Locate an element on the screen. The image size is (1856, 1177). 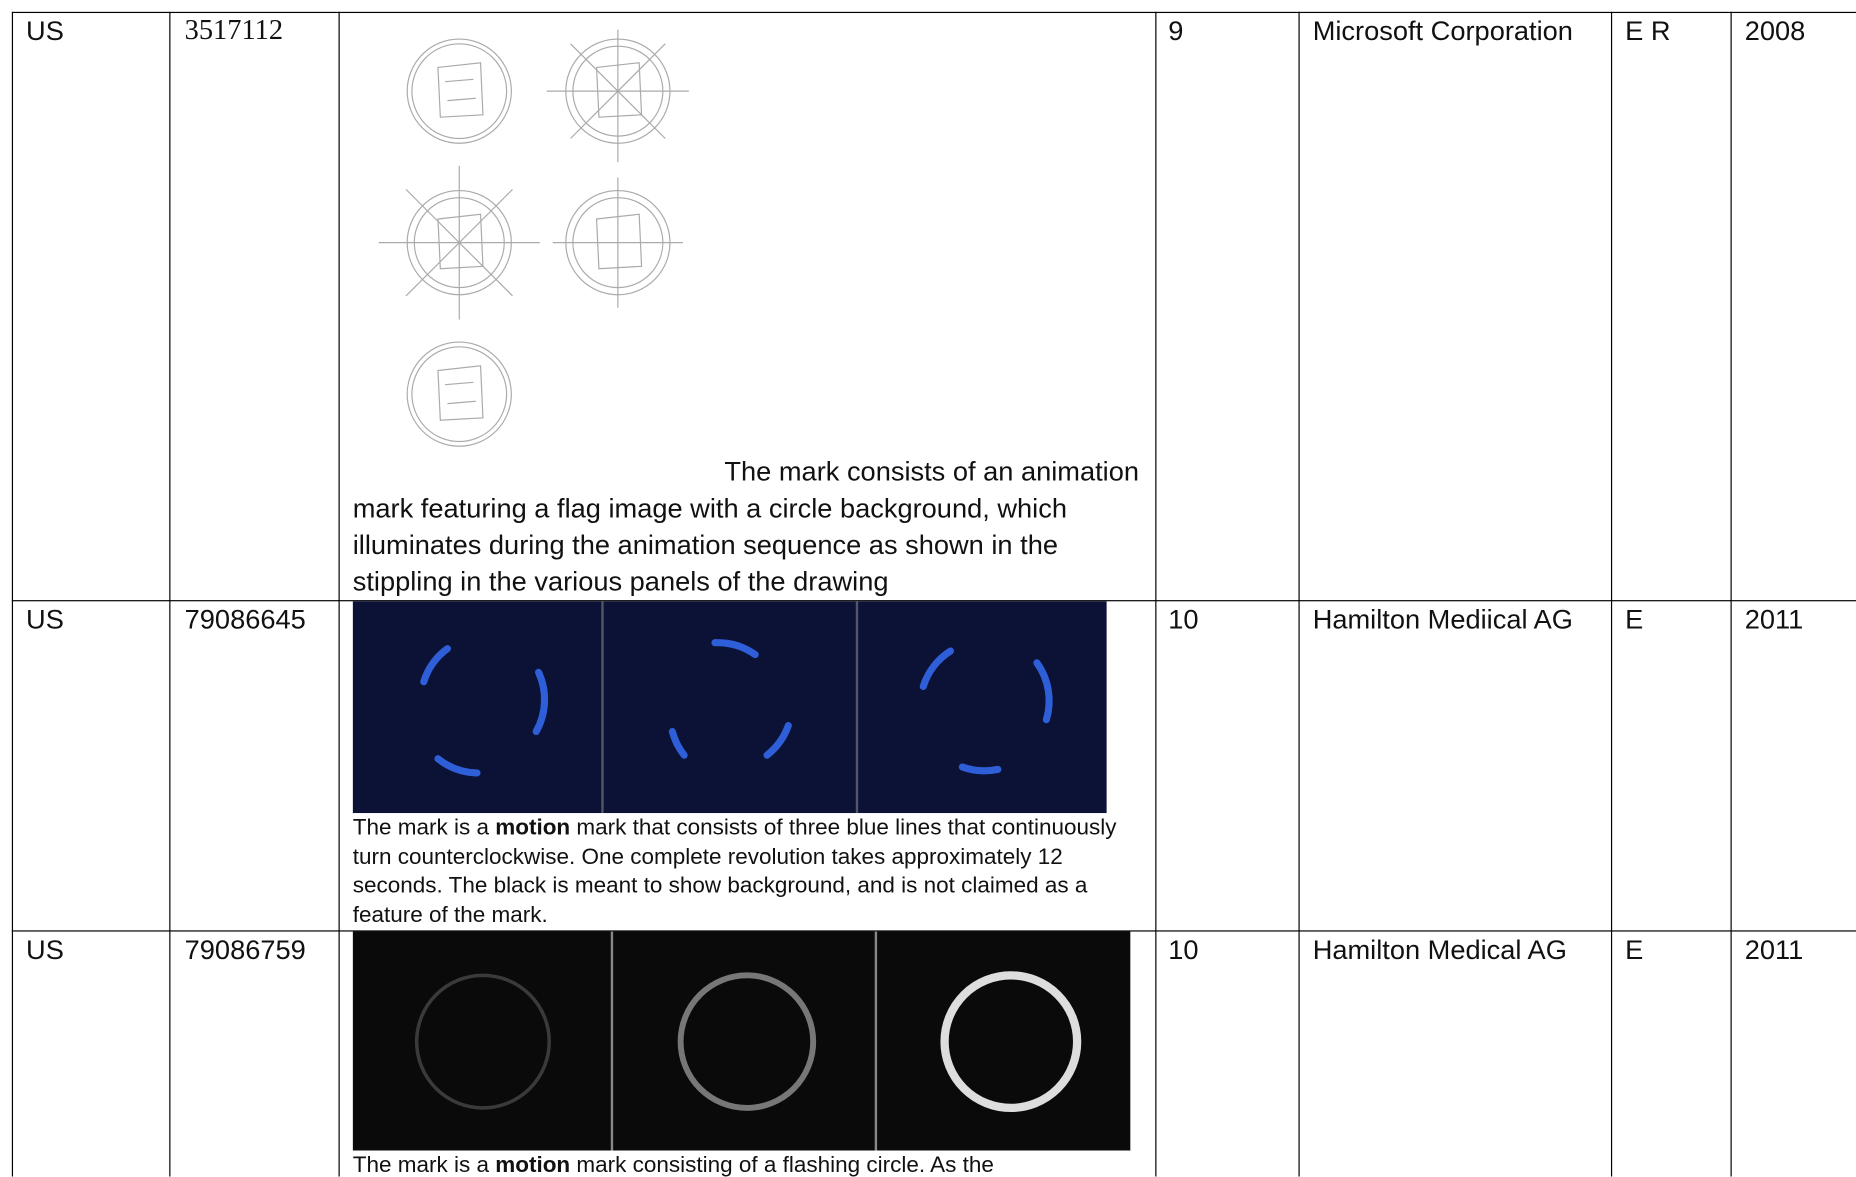
serial-number: 79086645 is located at coordinates (245, 619).